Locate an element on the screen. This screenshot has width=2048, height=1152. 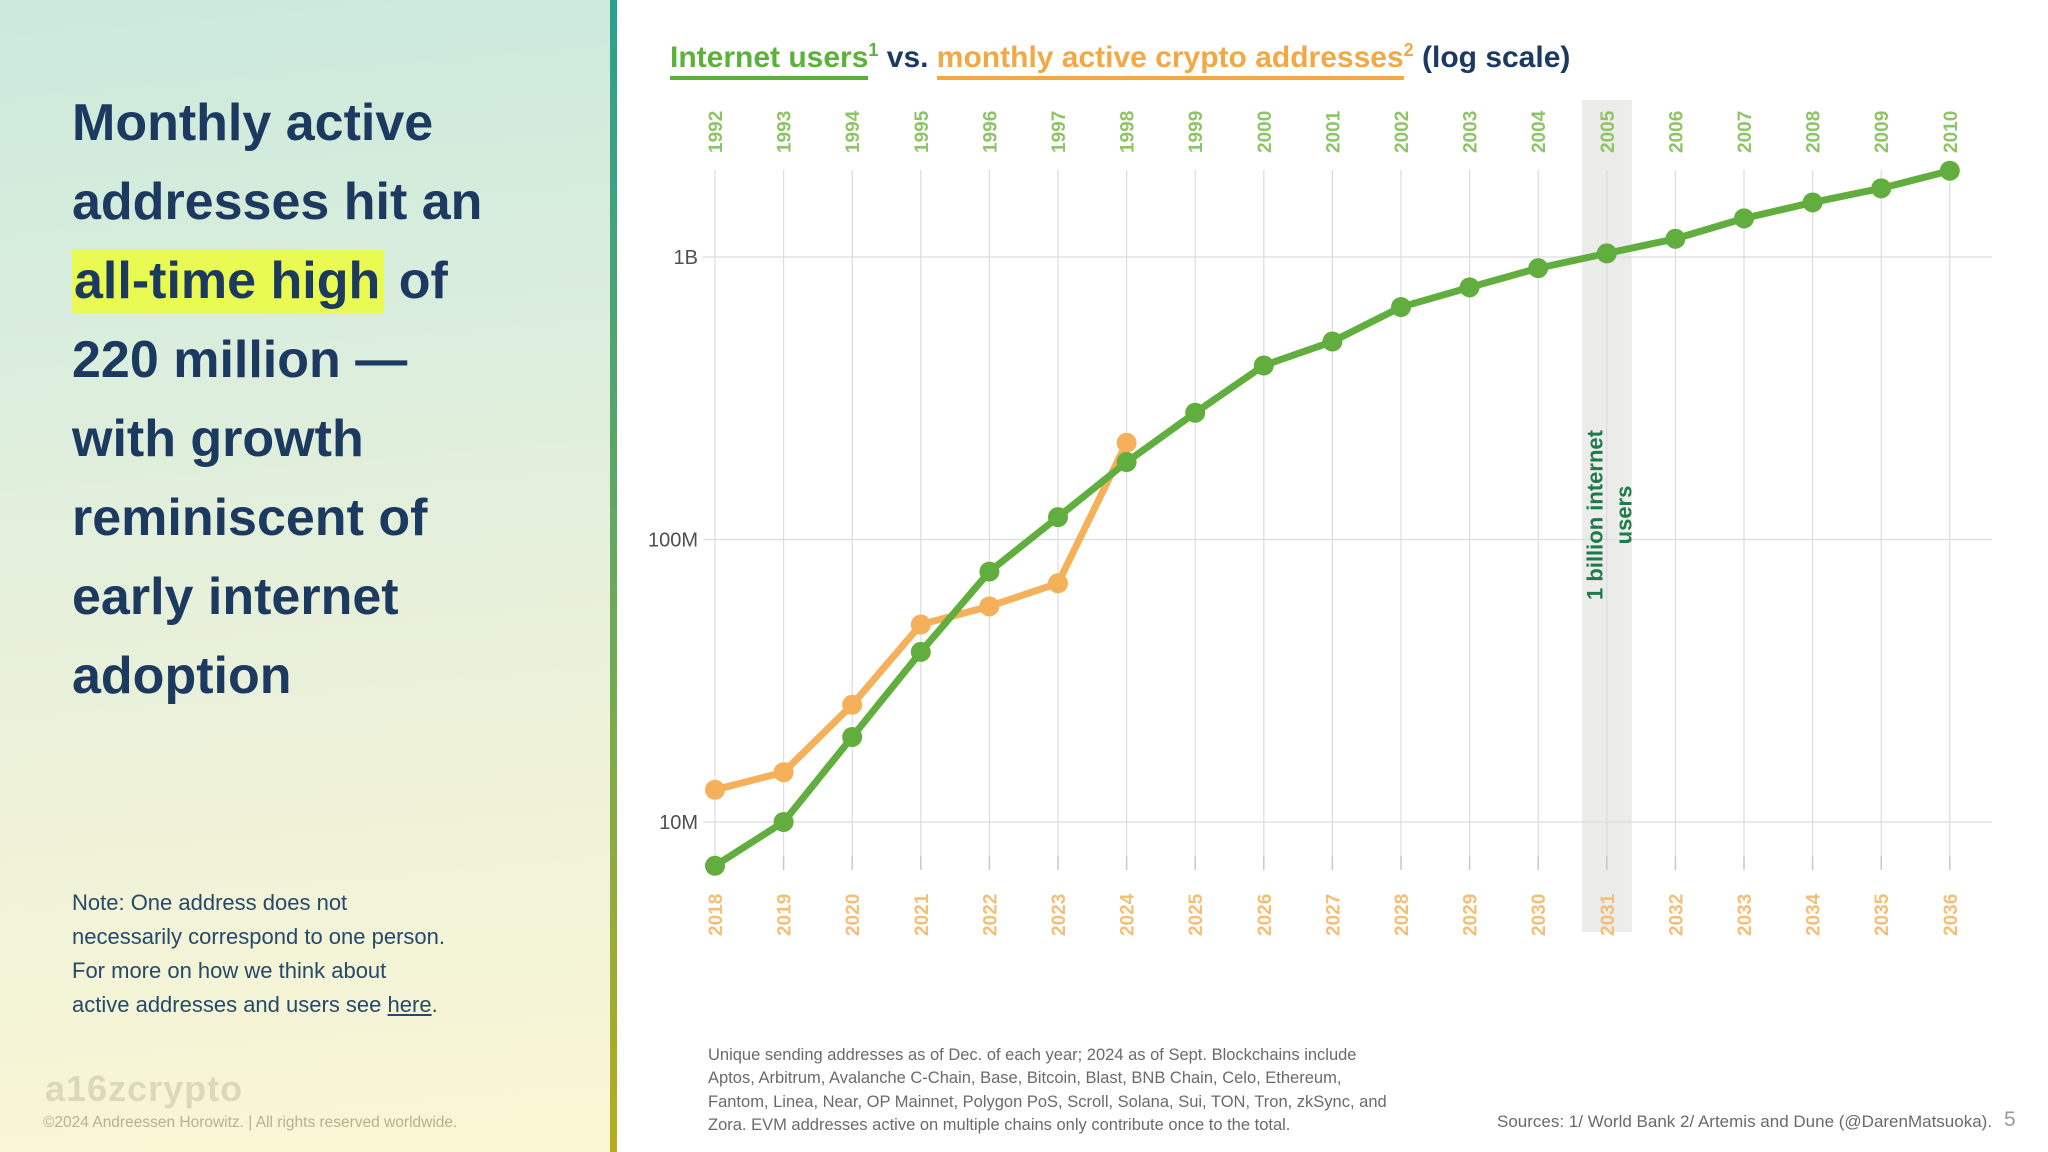
note-link-here: here is located at coordinates (409, 1005).